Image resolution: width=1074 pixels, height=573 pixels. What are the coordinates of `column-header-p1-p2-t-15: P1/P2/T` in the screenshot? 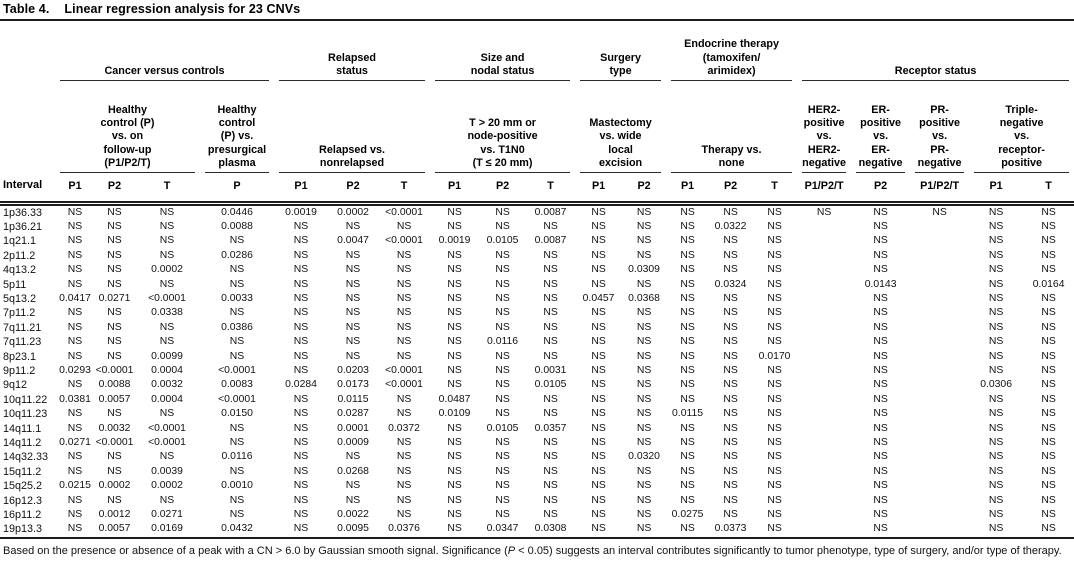 It's located at (824, 189).